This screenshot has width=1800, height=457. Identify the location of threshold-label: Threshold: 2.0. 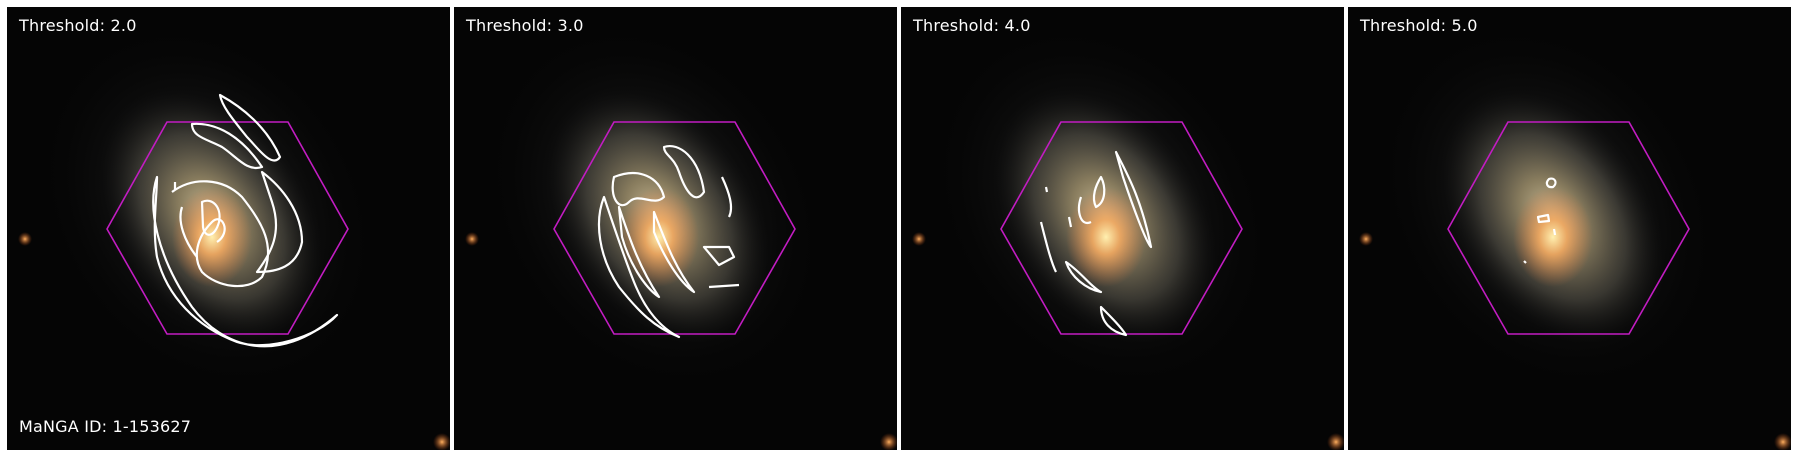
(78, 25).